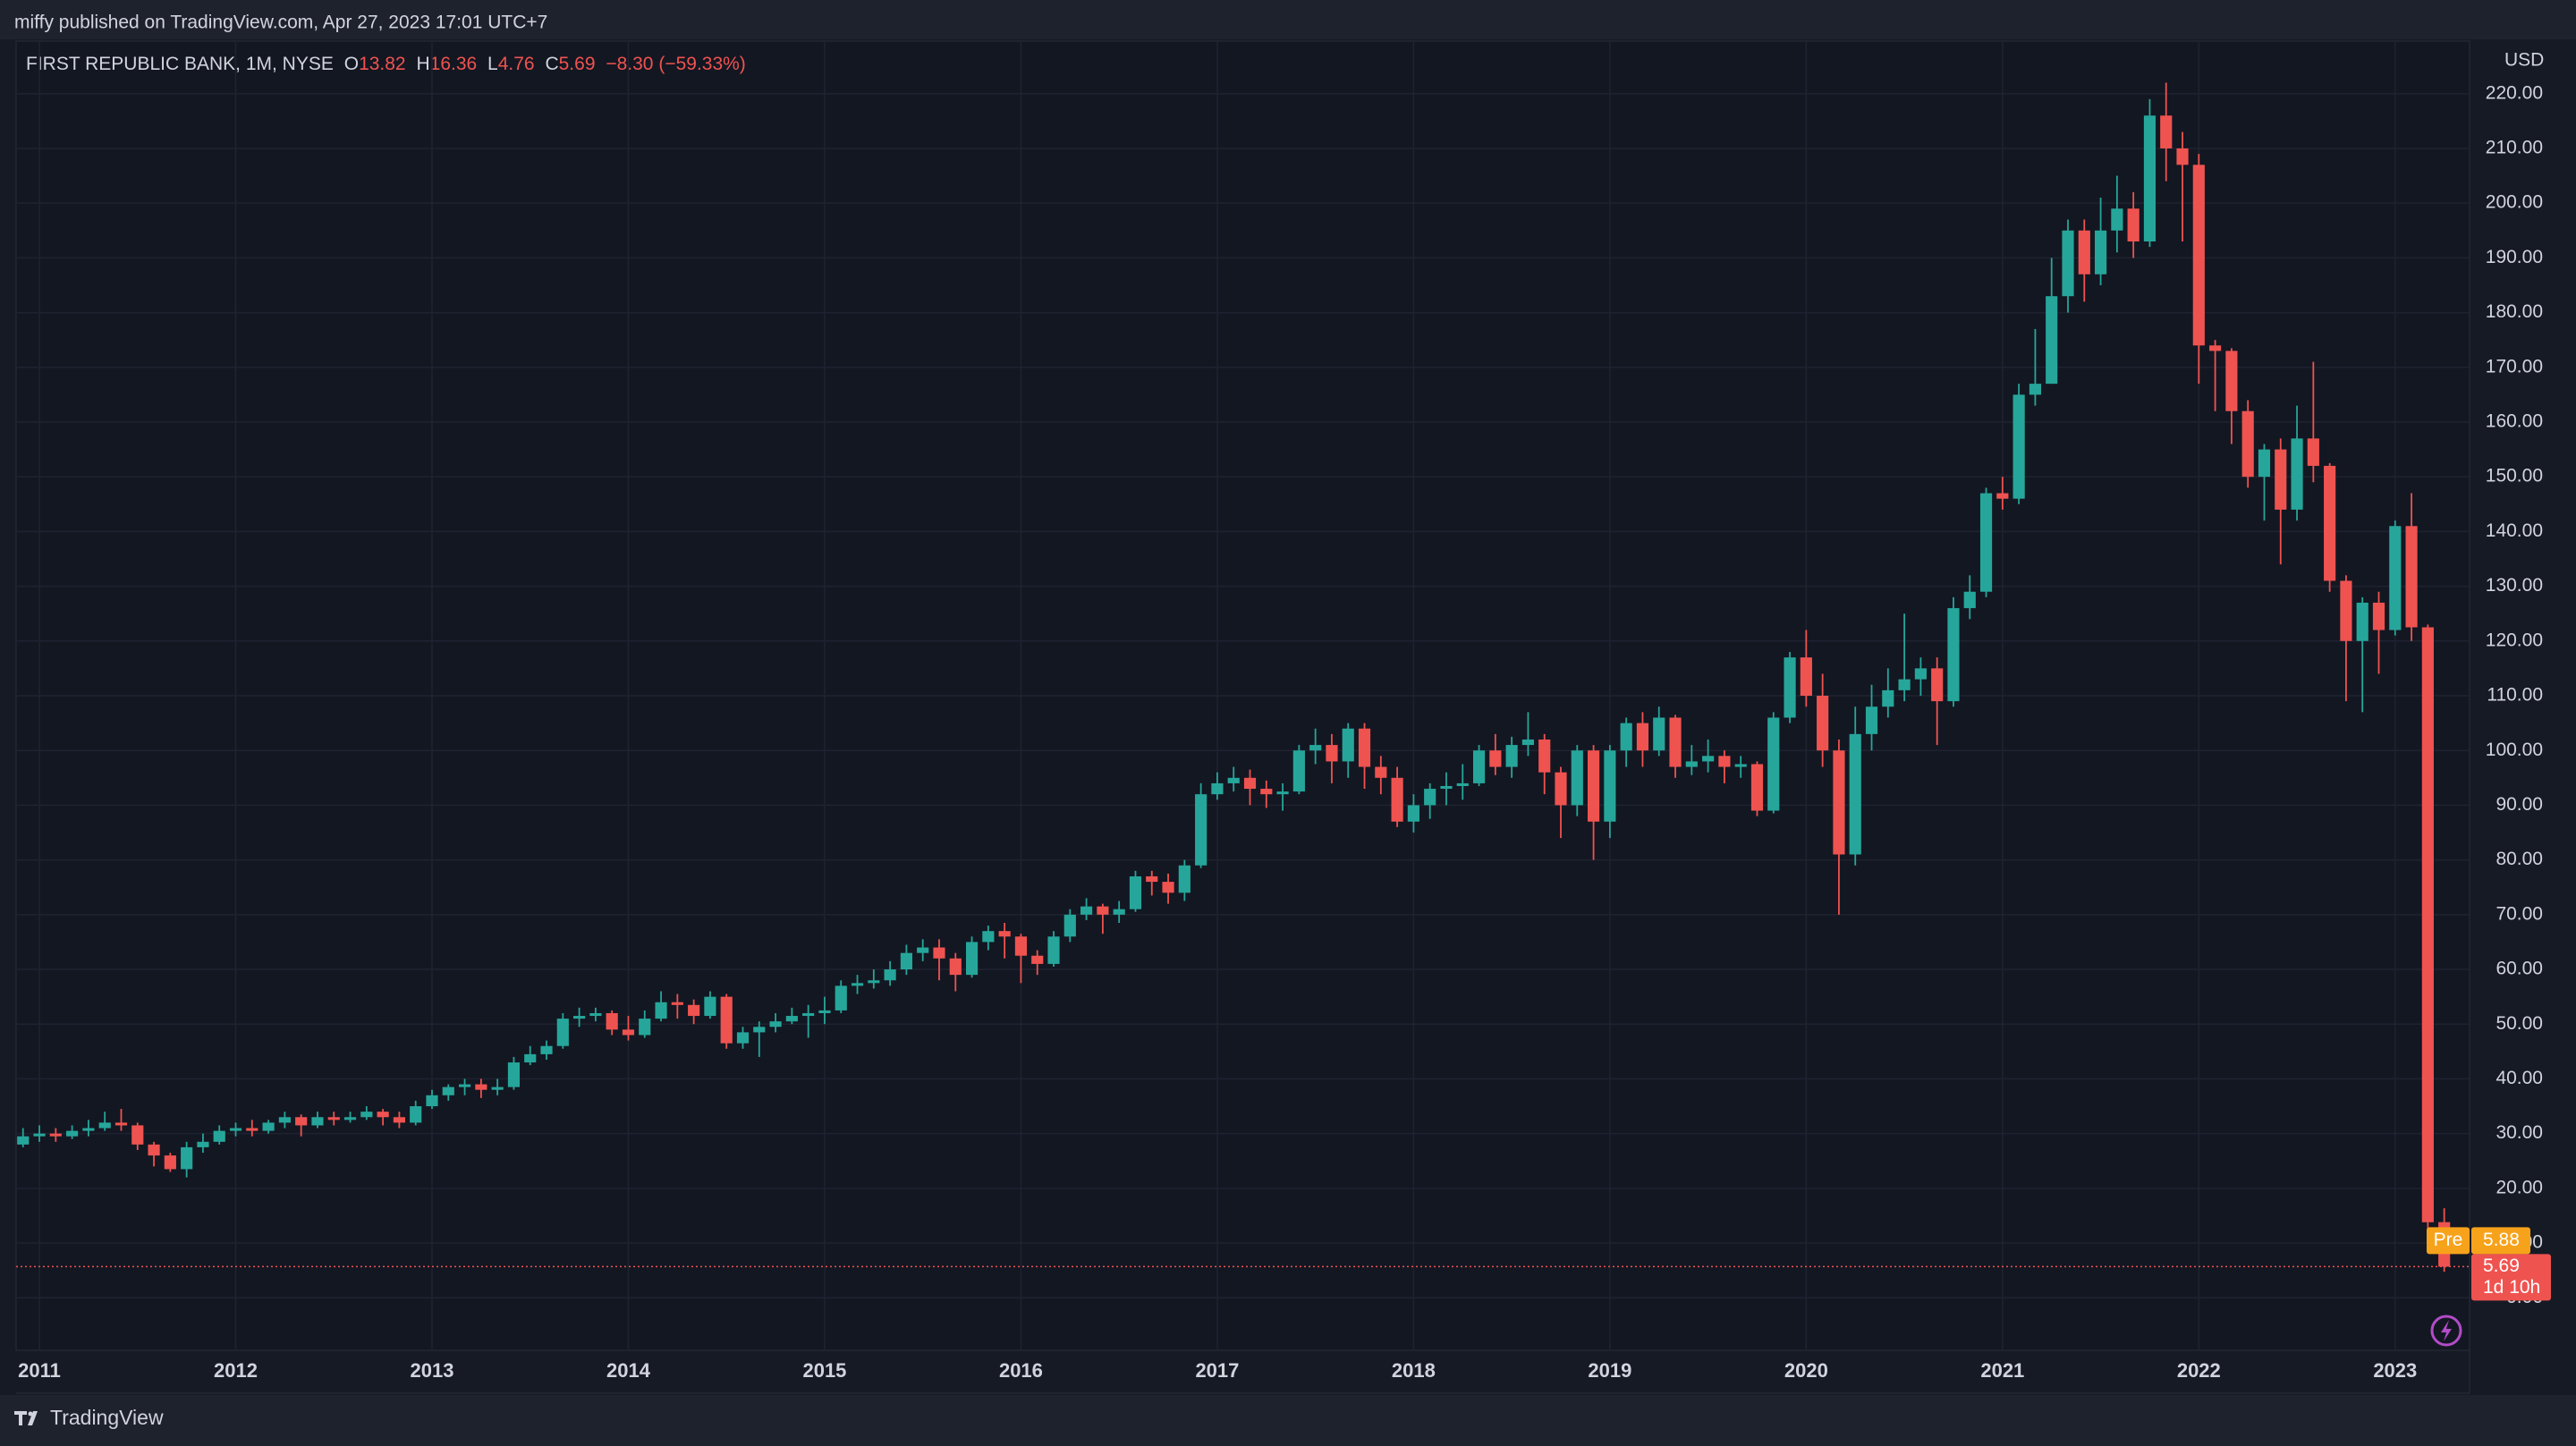 Image resolution: width=2576 pixels, height=1446 pixels. I want to click on x-tick-label: 2018, so click(1414, 1371).